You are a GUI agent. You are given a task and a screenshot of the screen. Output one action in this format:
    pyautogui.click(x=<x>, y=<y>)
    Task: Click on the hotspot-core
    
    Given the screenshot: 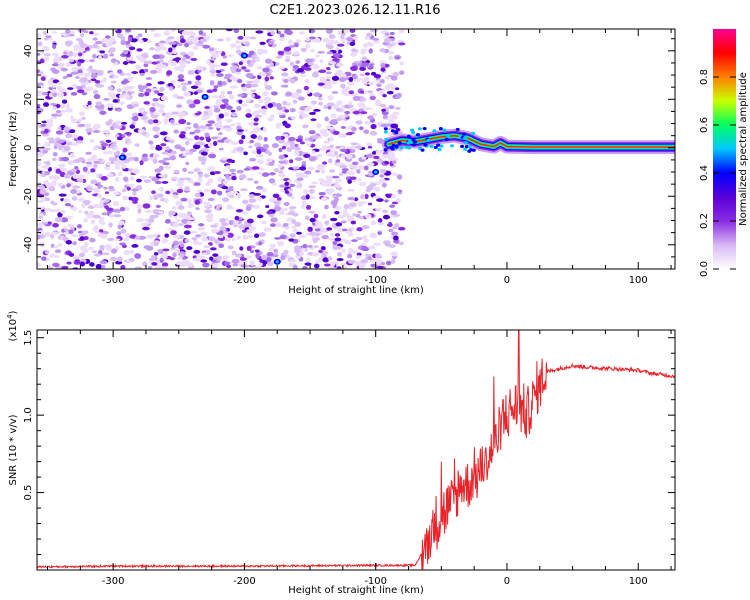 What is the action you would take?
    pyautogui.click(x=277, y=262)
    